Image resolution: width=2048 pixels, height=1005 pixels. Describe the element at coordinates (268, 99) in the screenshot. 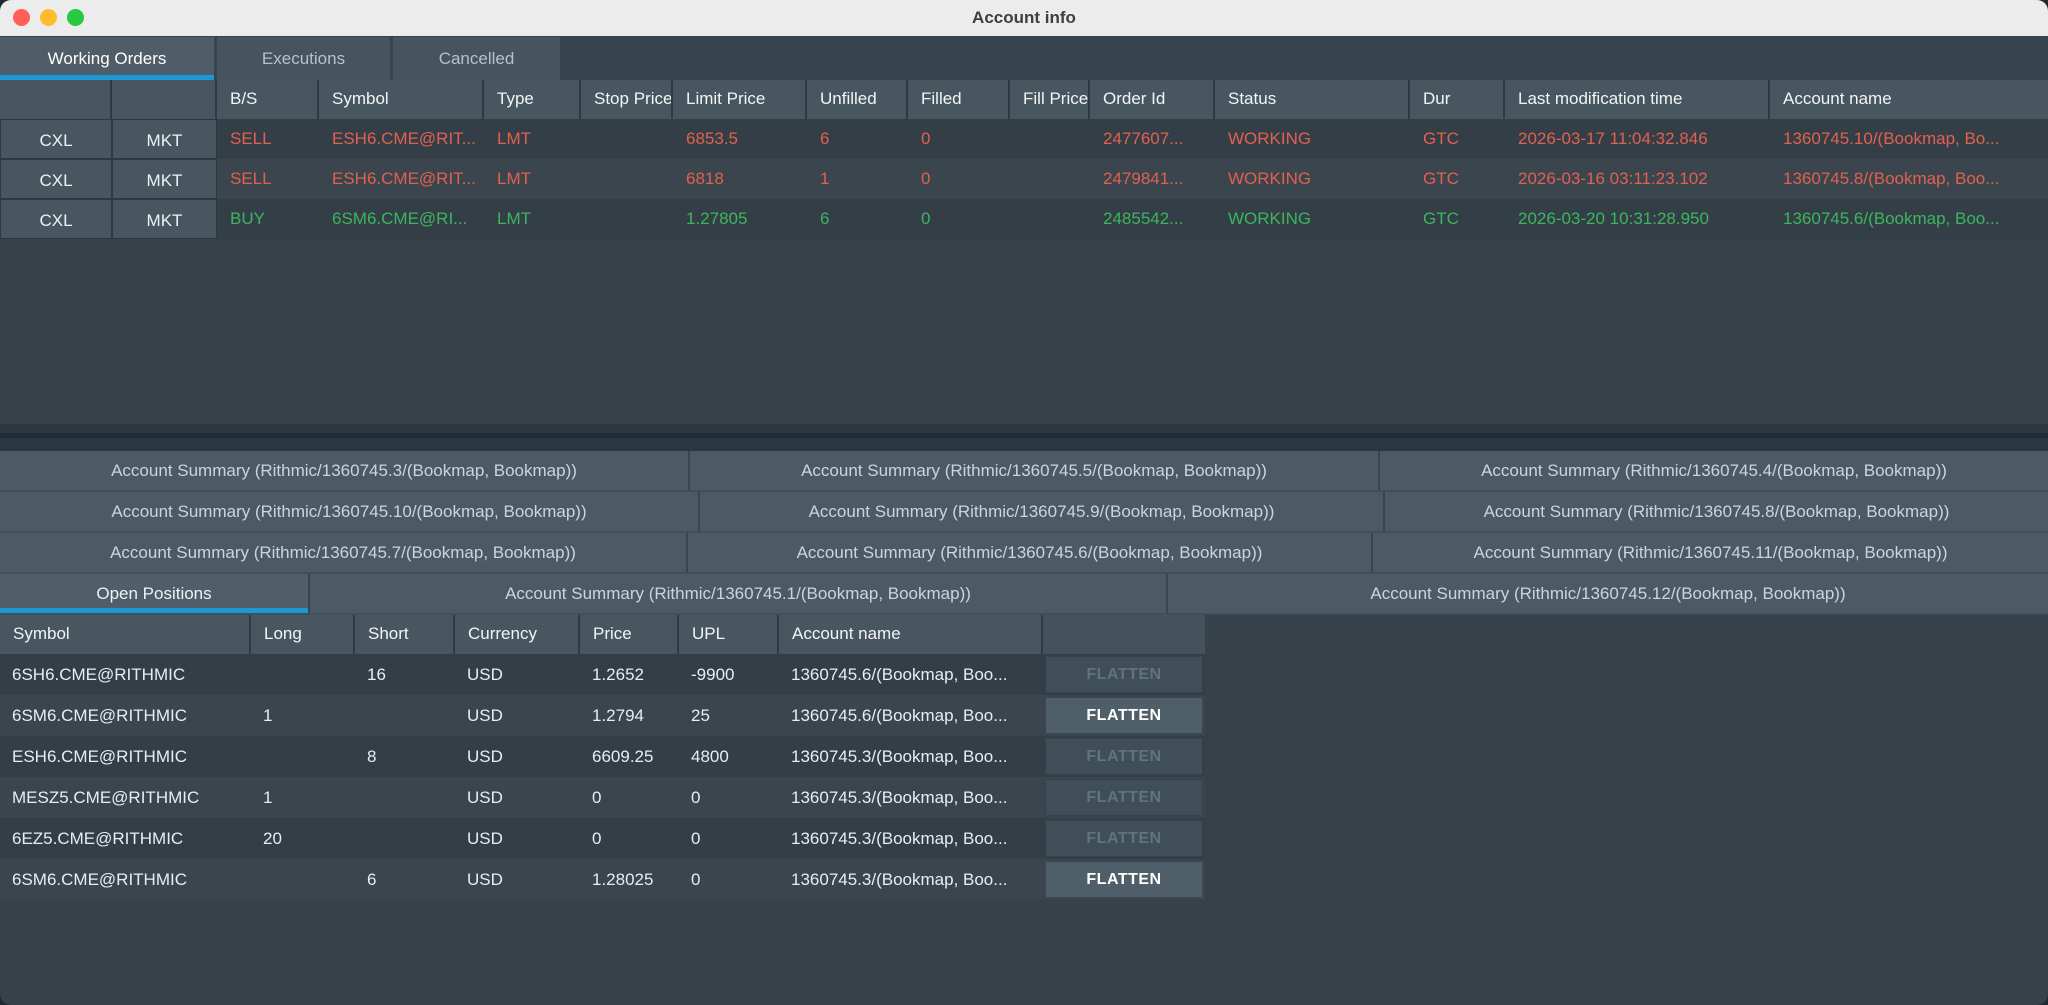

I see `column-header-bs: B/S` at that location.